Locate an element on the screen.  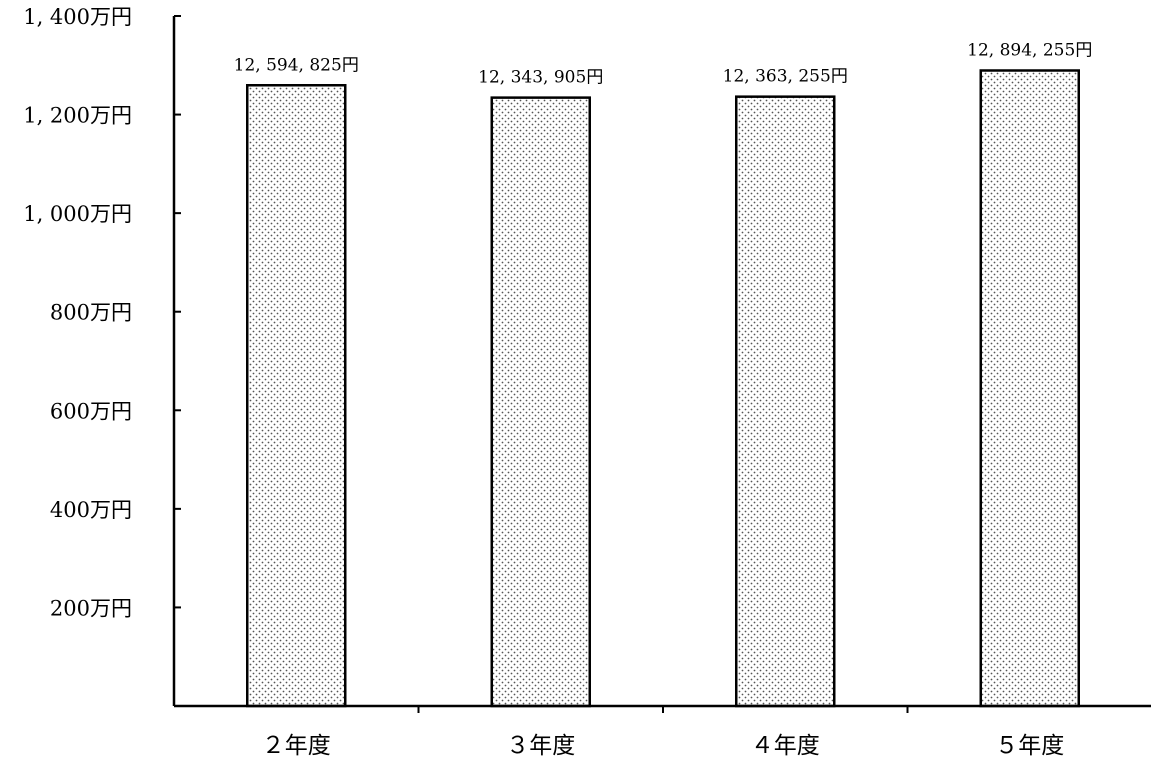
y-tick-label: 800万円 is located at coordinates (91, 313).